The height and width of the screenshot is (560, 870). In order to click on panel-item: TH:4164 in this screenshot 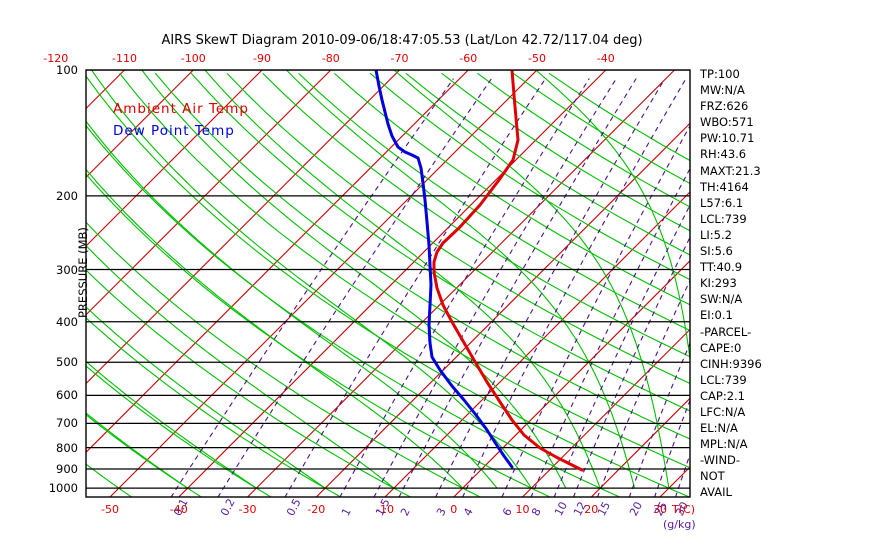, I will do `click(724, 186)`.